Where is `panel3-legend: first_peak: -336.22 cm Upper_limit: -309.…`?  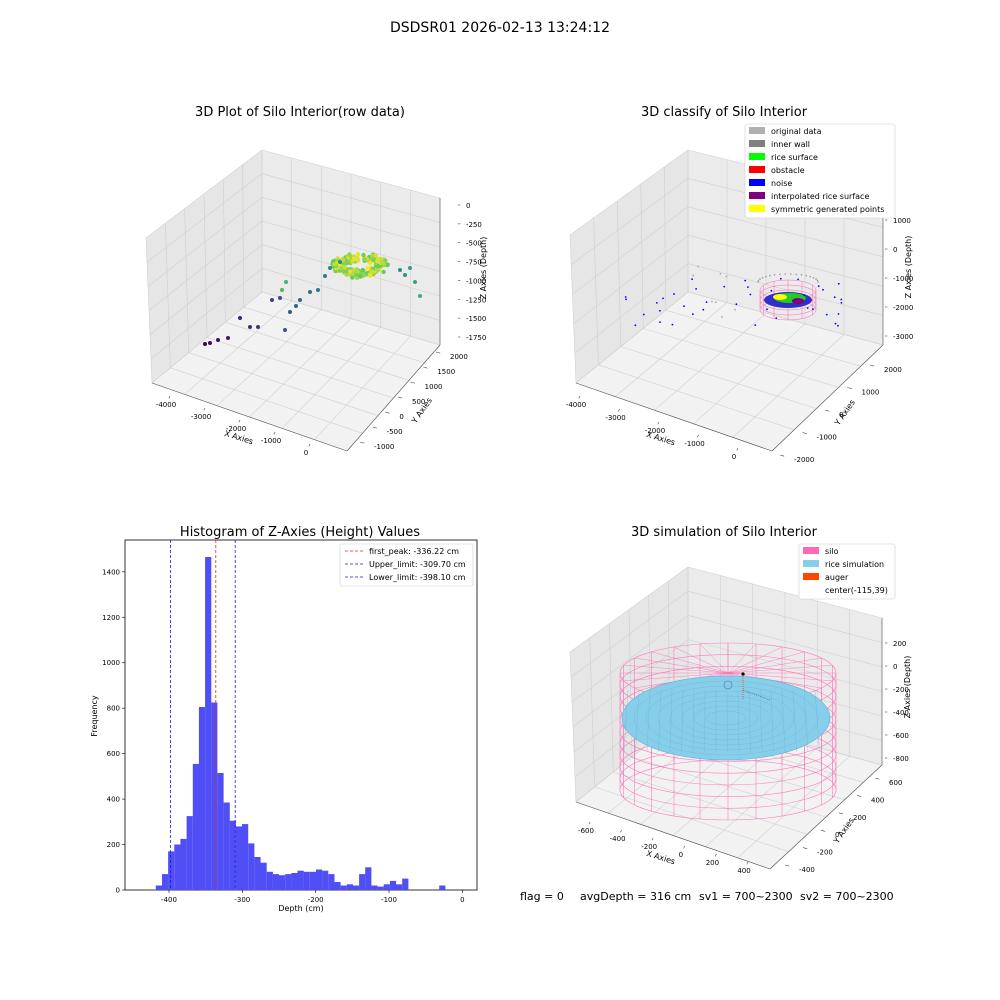
panel3-legend: first_peak: -336.22 cm Upper_limit: -309.… is located at coordinates (406, 565).